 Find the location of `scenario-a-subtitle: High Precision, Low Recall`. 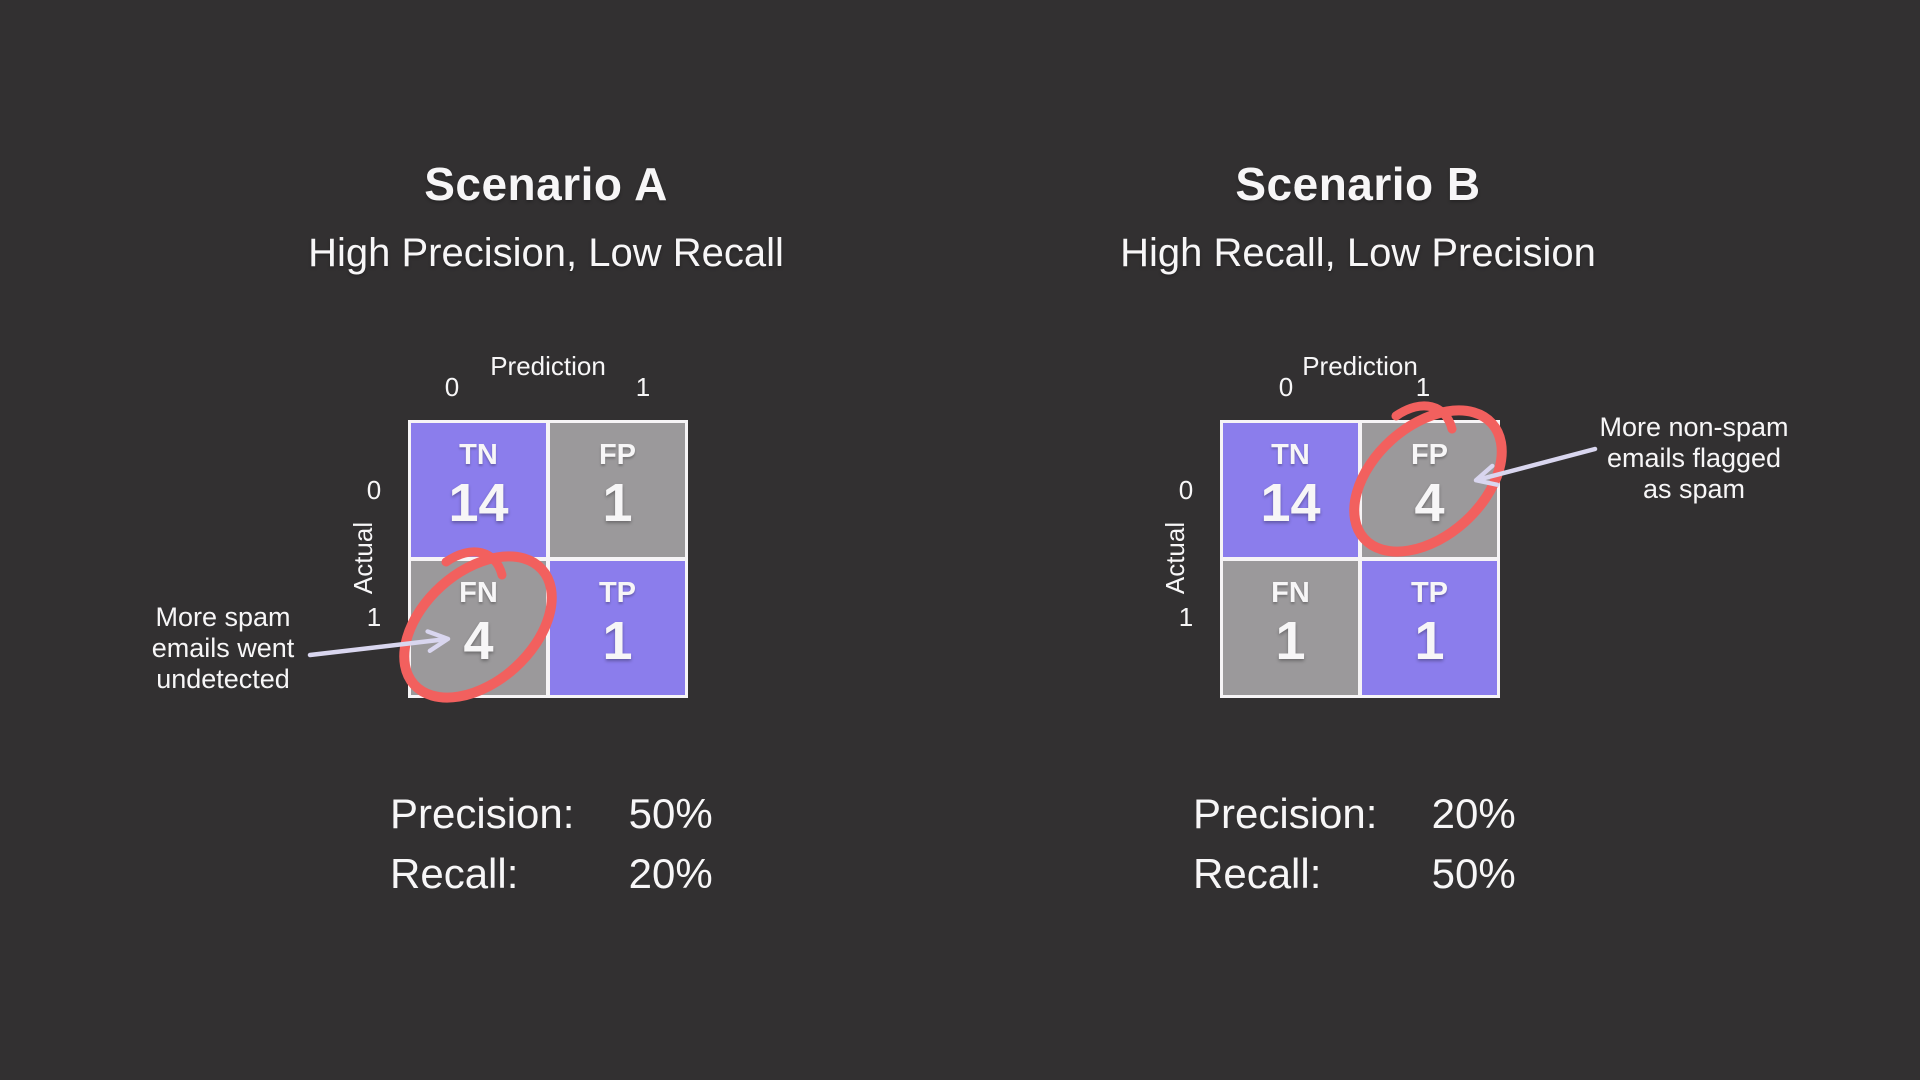

scenario-a-subtitle: High Precision, Low Recall is located at coordinates (546, 253).